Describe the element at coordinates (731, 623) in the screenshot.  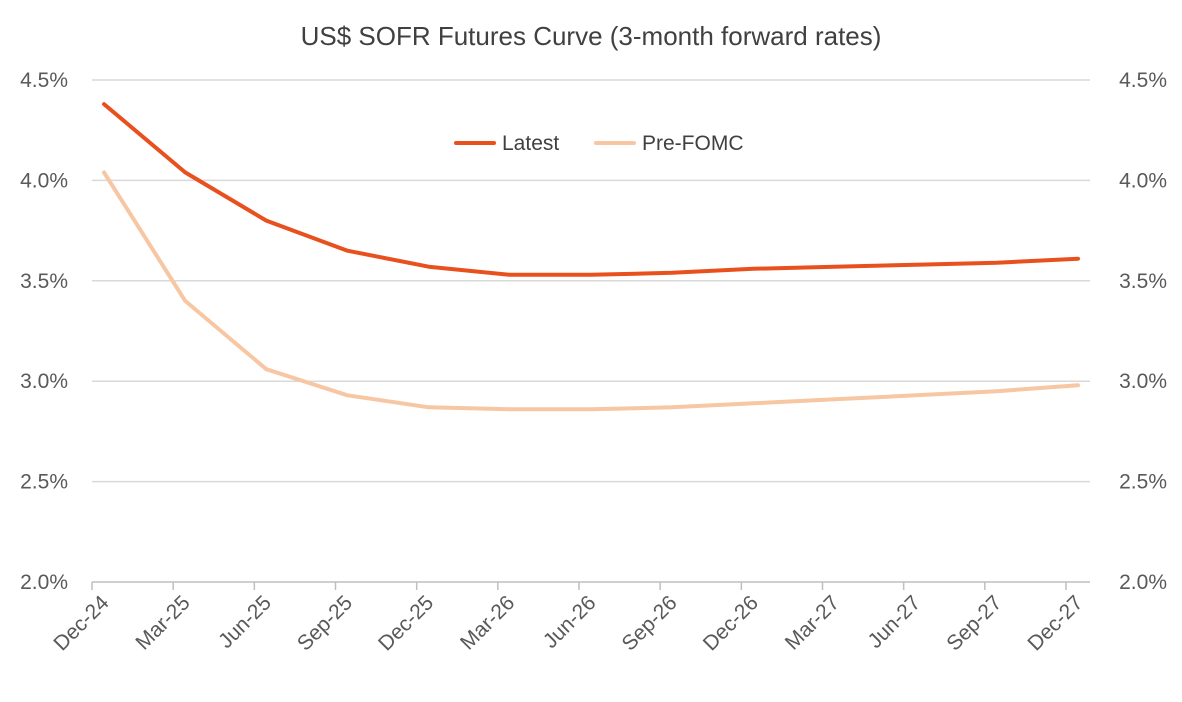
I see `x-tick-label: Dec-26` at that location.